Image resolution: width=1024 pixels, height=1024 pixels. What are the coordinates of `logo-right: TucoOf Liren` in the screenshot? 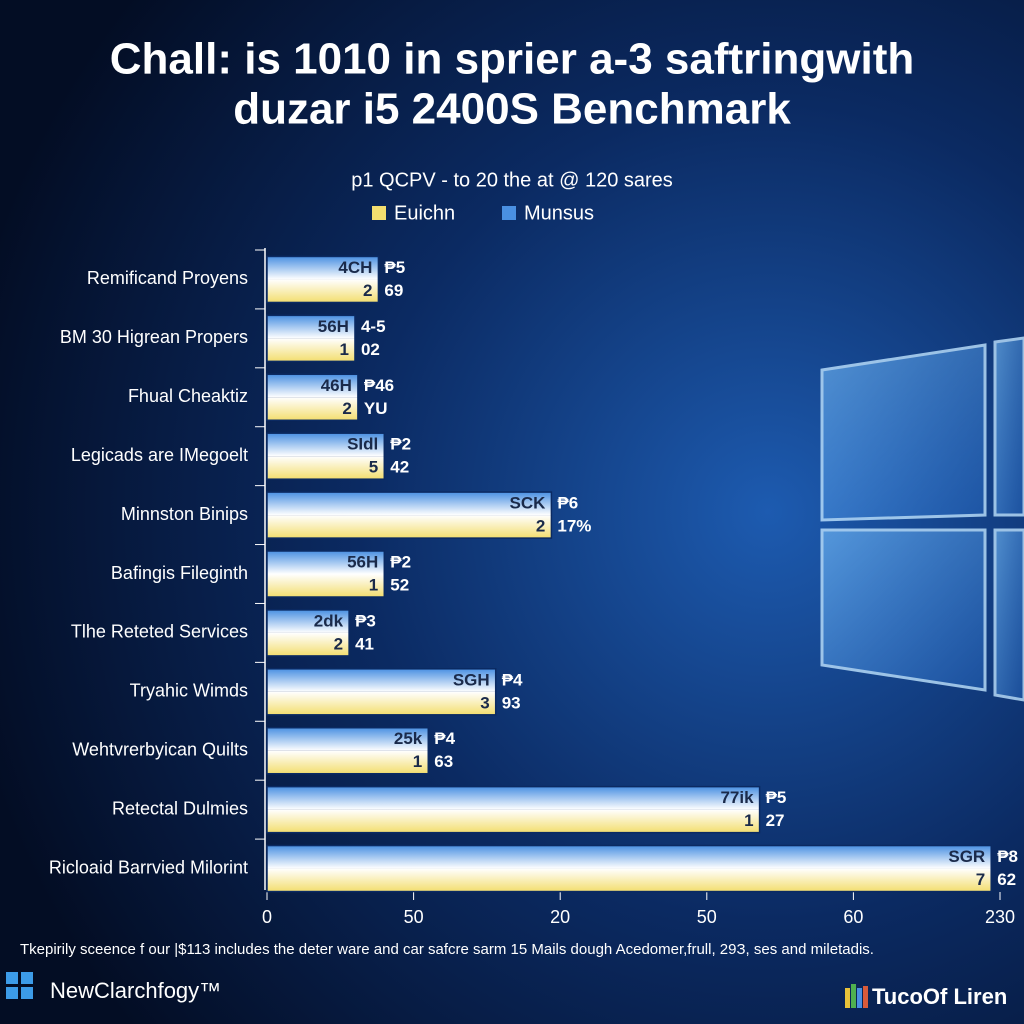 It's located at (939, 996).